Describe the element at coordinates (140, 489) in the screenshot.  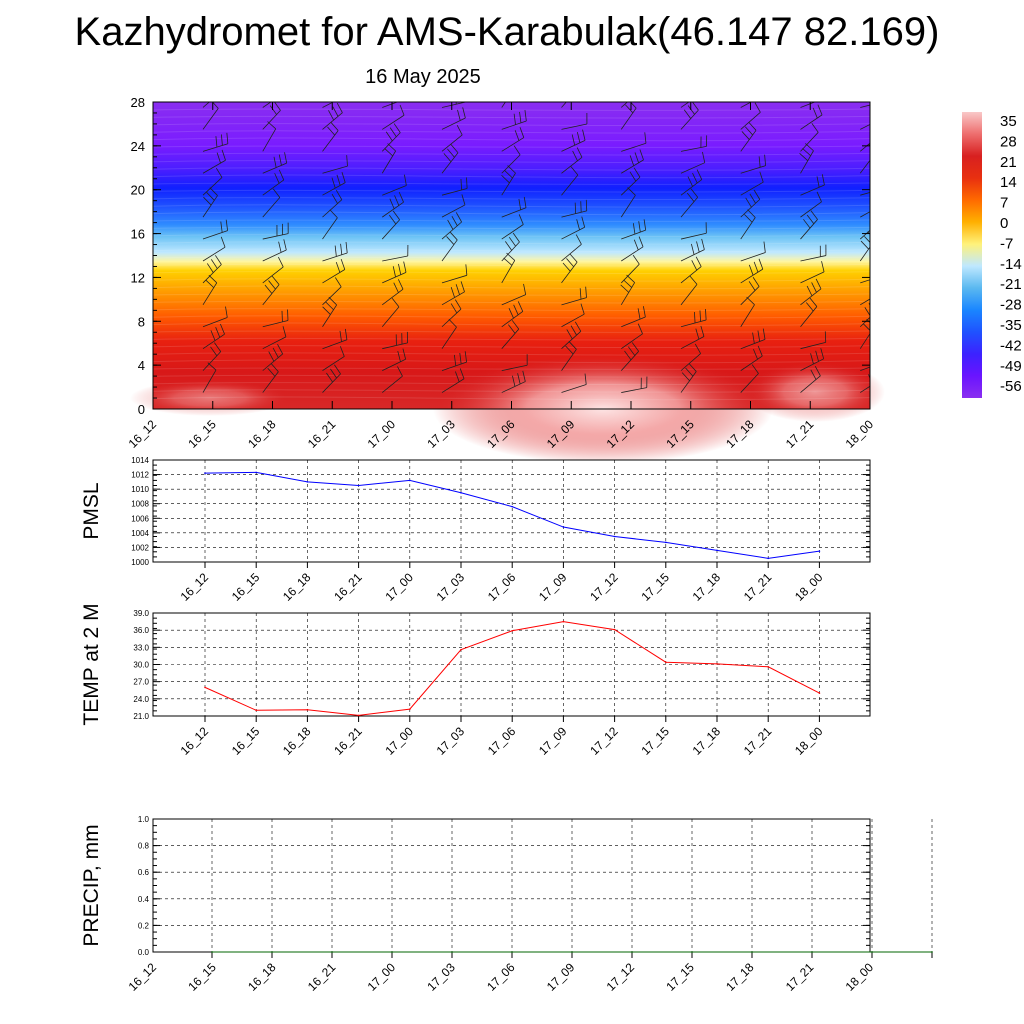
I see `pmsl-ytick-label: 1010` at that location.